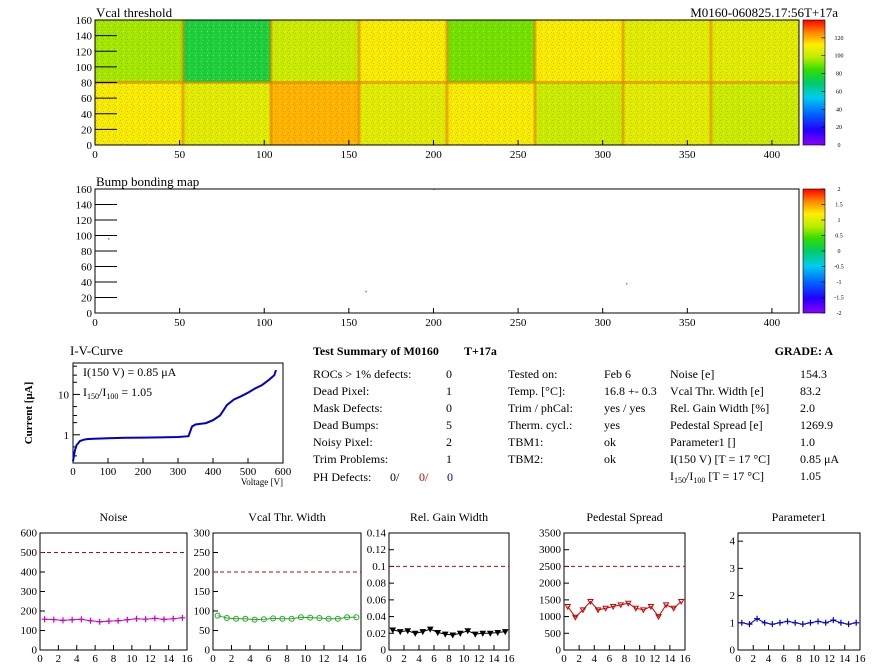  I want to click on summary-mid-label: TBM2:, so click(525, 459).